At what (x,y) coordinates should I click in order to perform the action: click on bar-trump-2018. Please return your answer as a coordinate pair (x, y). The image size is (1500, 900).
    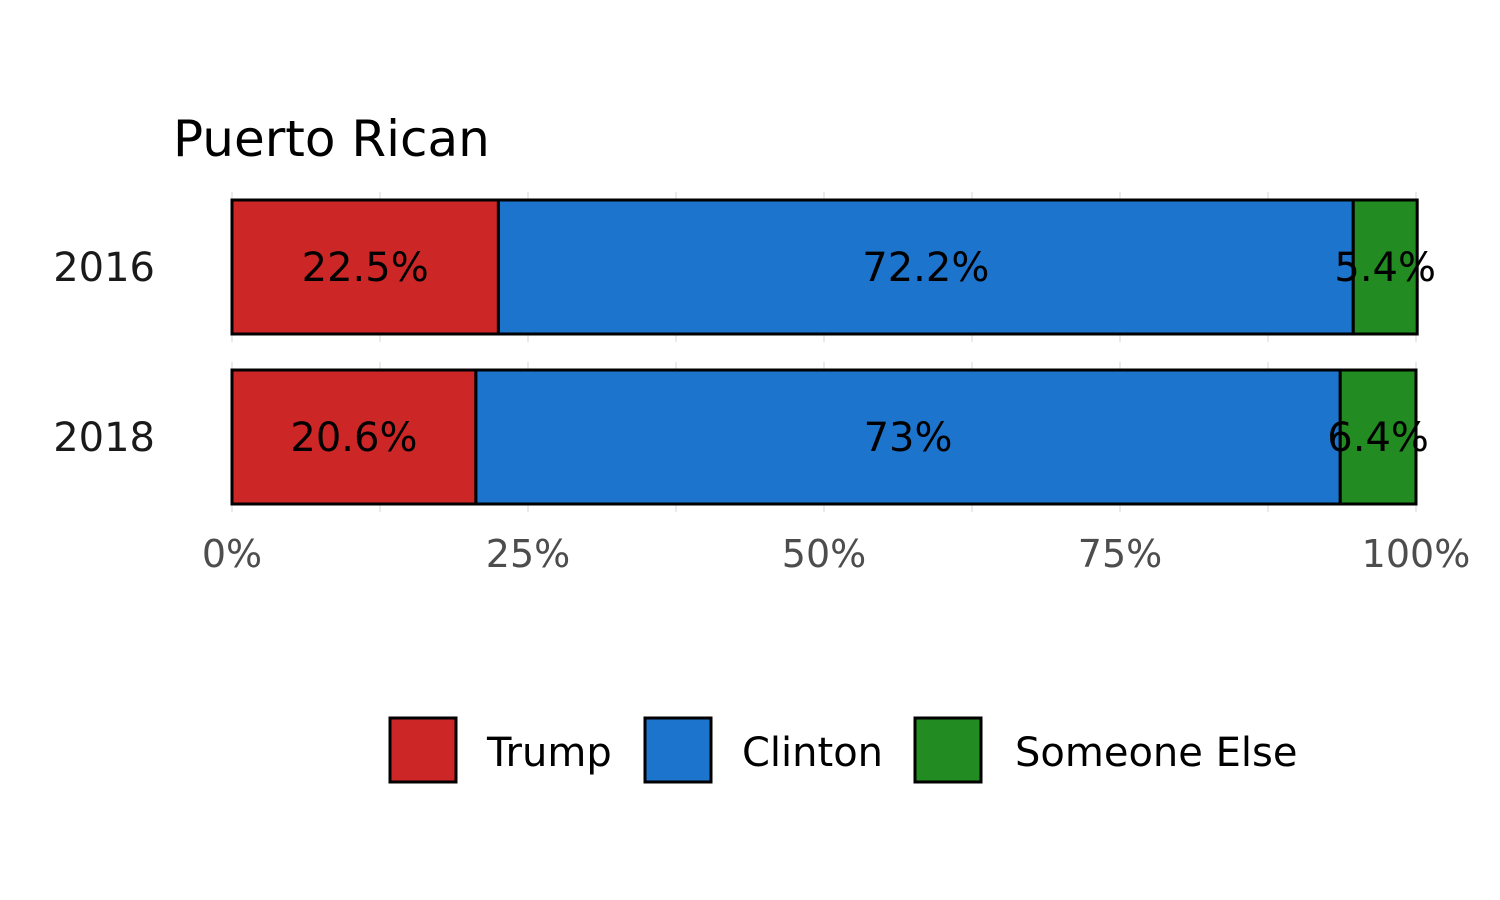
    Looking at the image, I should click on (354, 437).